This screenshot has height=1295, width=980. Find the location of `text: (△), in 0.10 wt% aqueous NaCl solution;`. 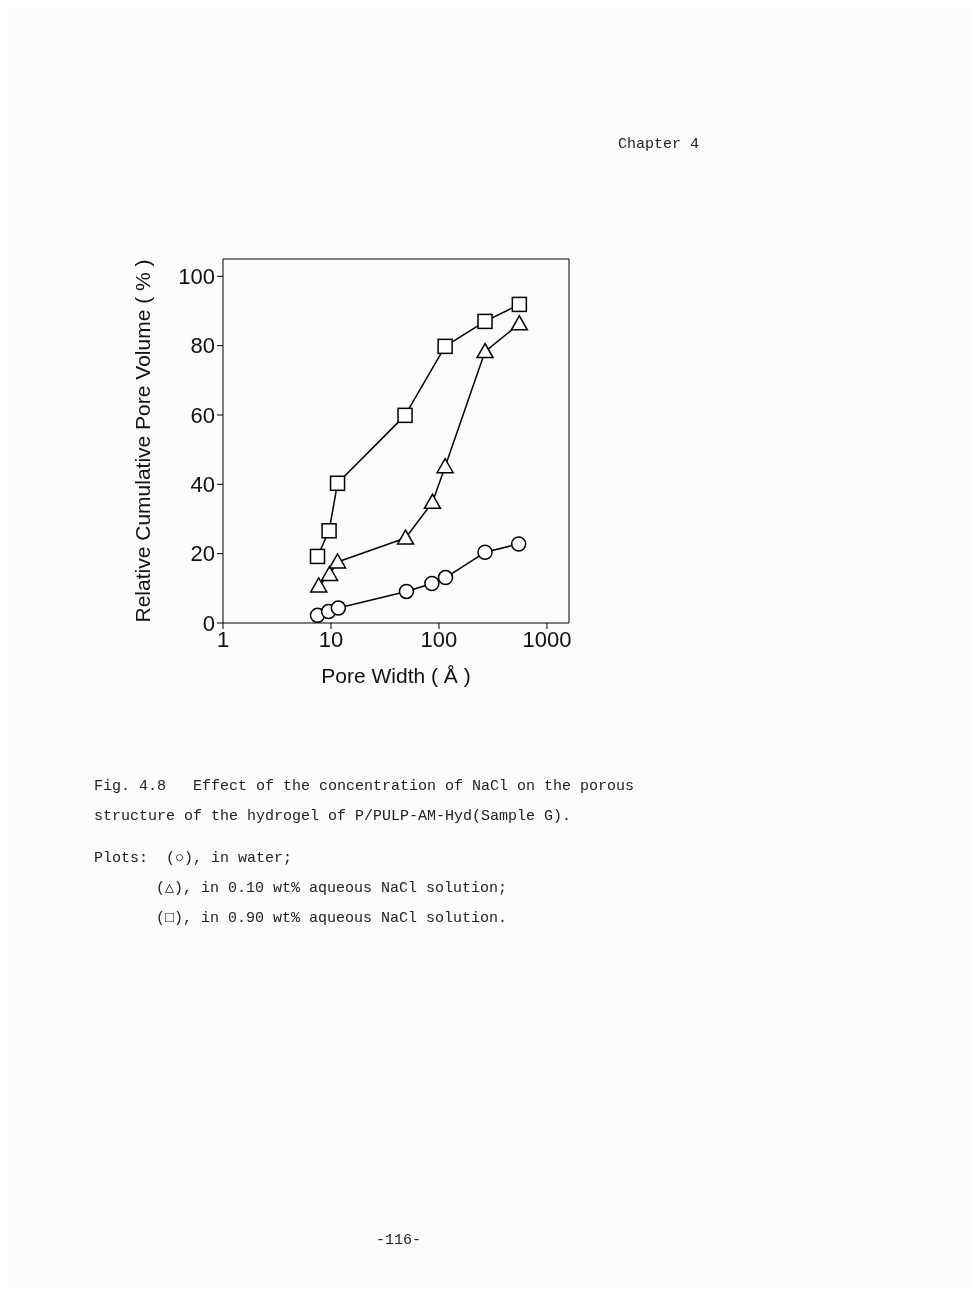

text: (△), in 0.10 wt% aqueous NaCl solution; is located at coordinates (332, 889).